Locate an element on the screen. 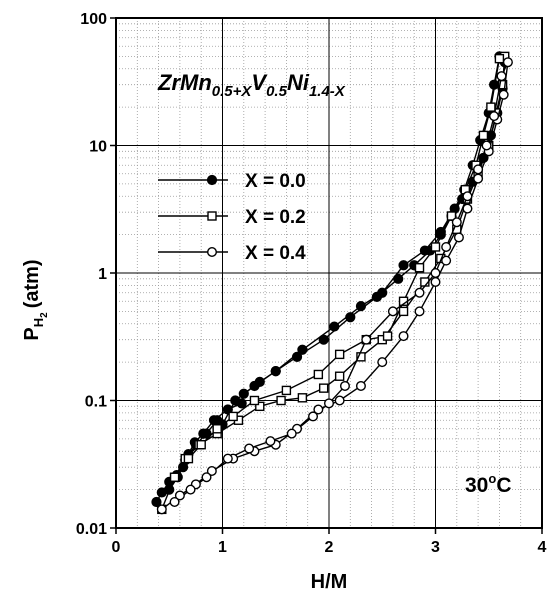 The width and height of the screenshot is (548, 596). x-tick-label: 1 is located at coordinates (222, 547).